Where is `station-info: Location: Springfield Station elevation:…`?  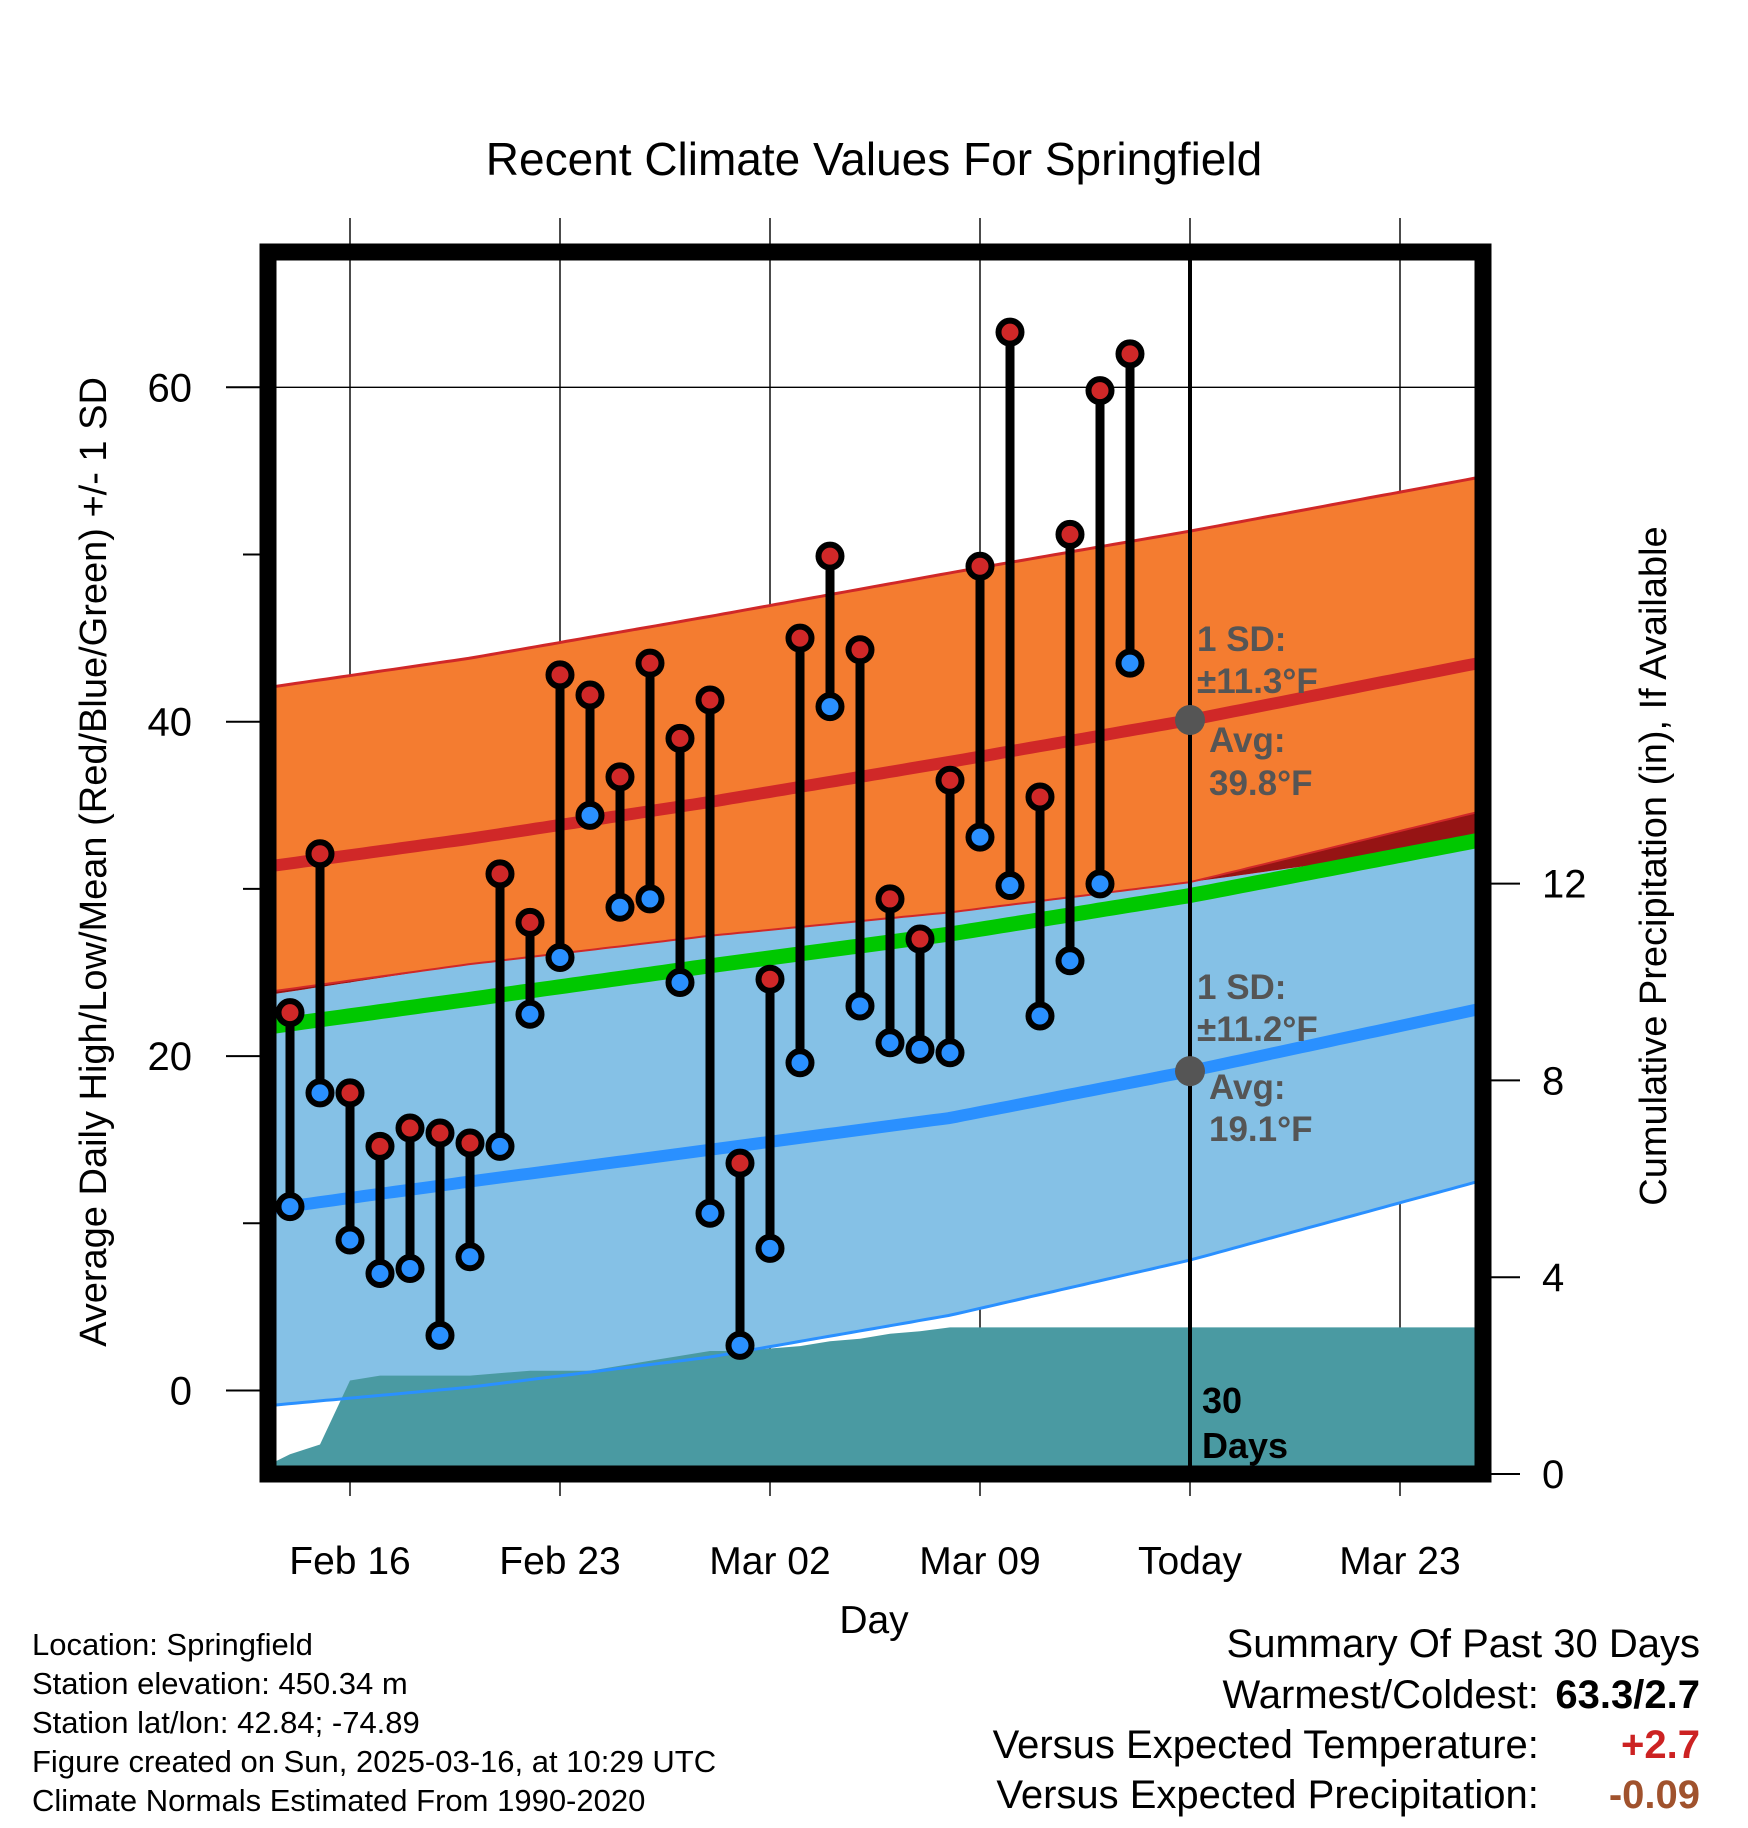 station-info: Location: Springfield Station elevation:… is located at coordinates (374, 1722).